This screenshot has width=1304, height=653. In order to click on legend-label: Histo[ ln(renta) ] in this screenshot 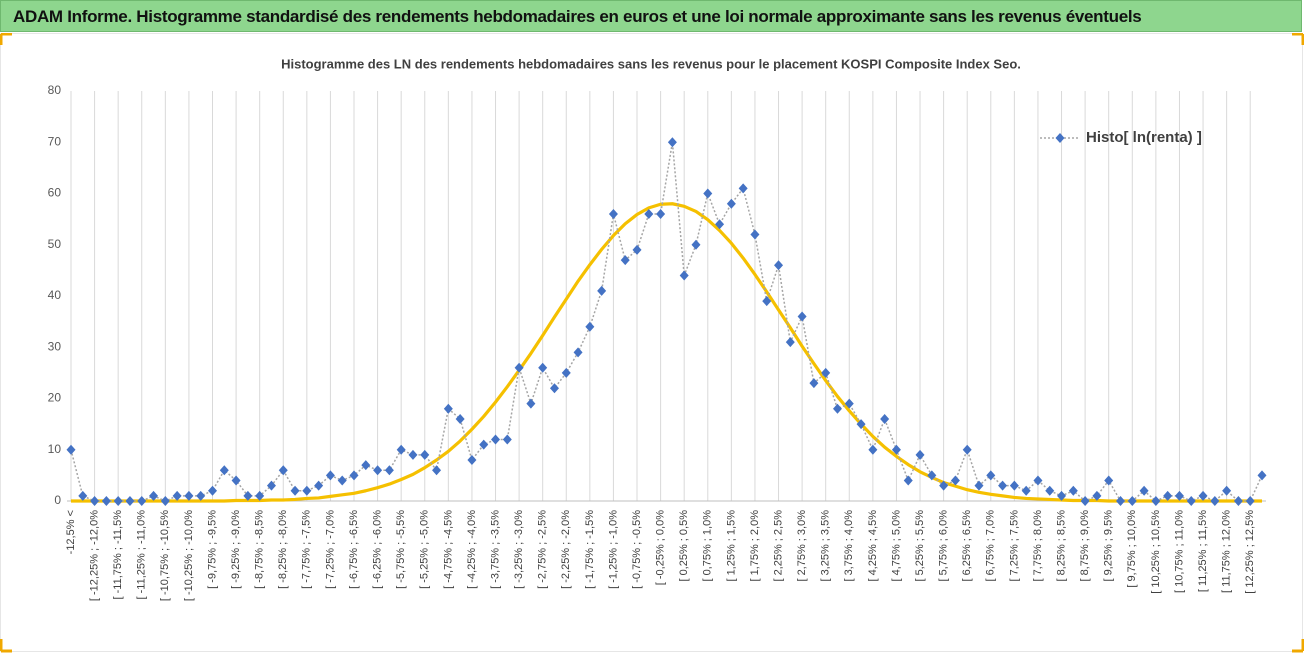, I will do `click(1144, 137)`.